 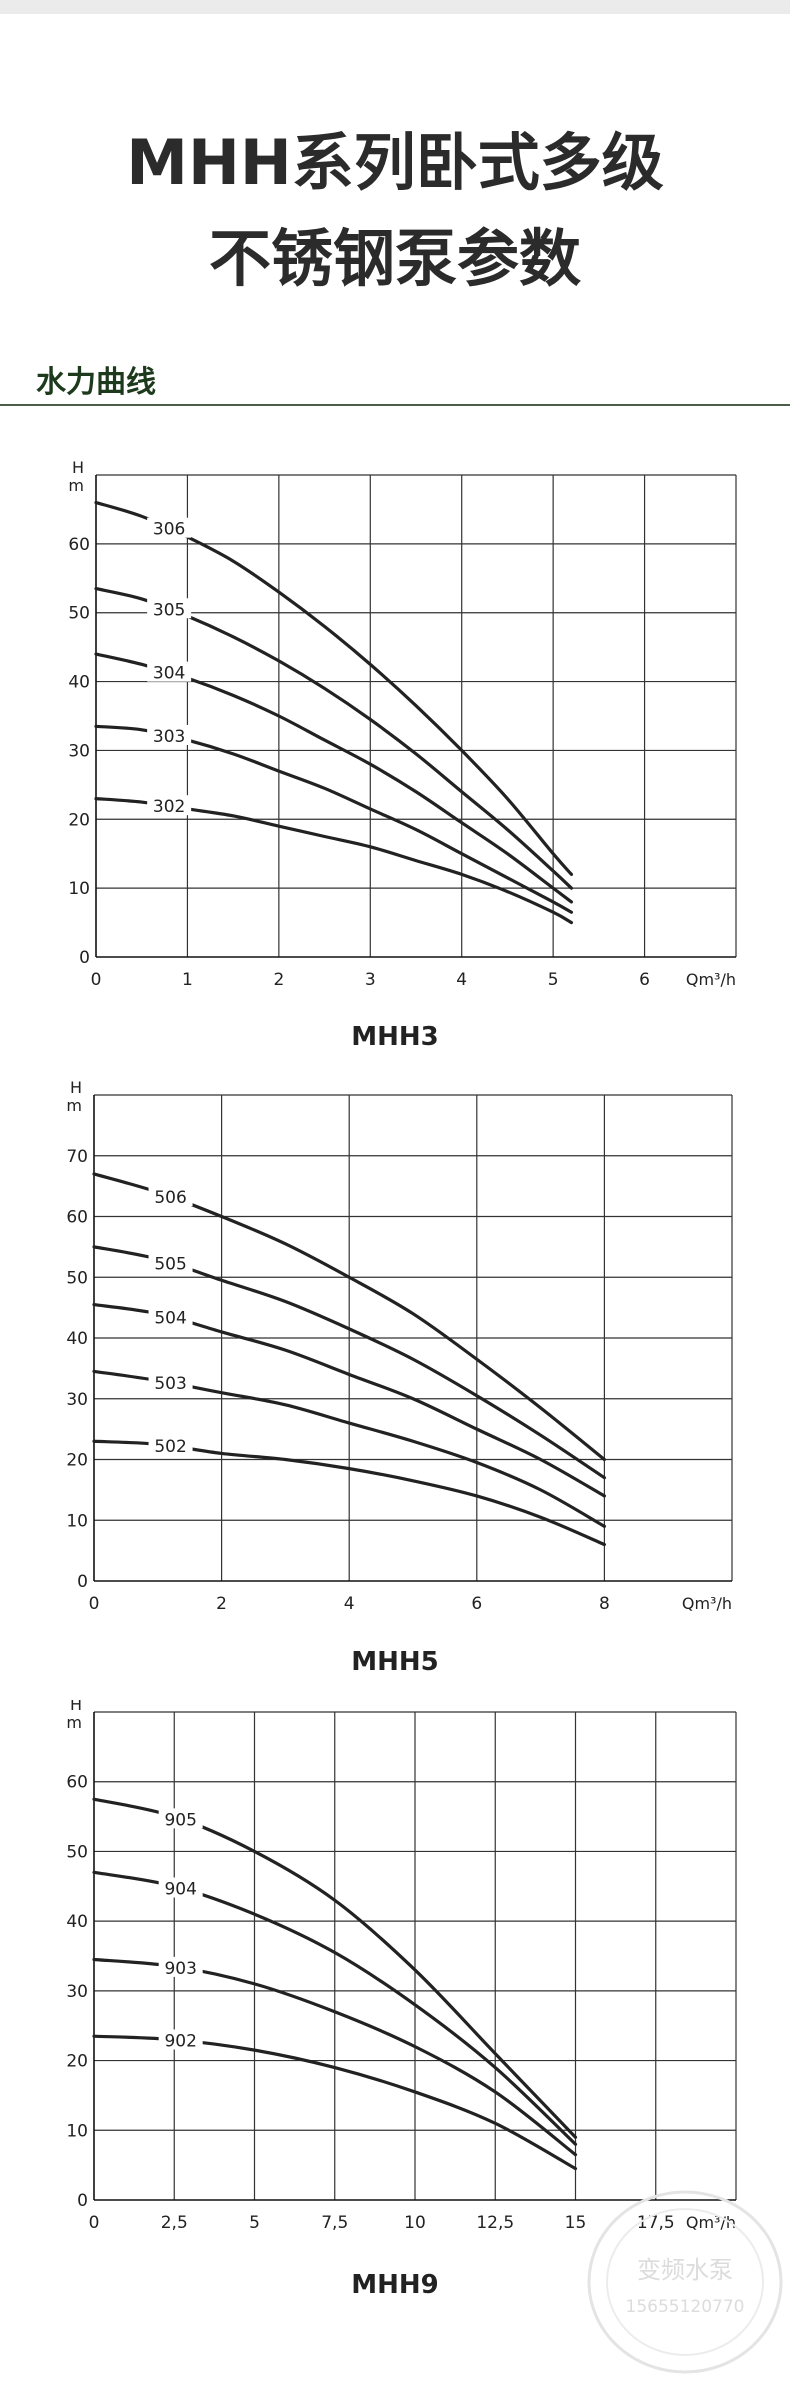 What do you see at coordinates (180, 1969) in the screenshot?
I see `series-label-903: 903` at bounding box center [180, 1969].